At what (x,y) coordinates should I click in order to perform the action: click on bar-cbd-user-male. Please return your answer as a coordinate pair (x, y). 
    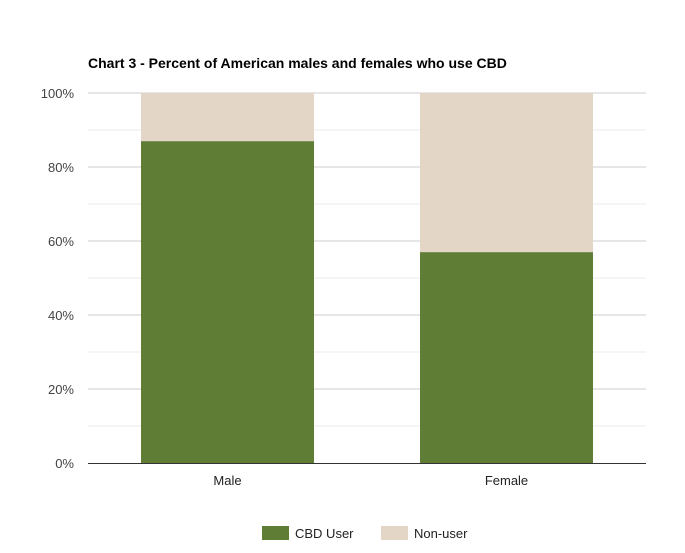
    Looking at the image, I should click on (227, 302).